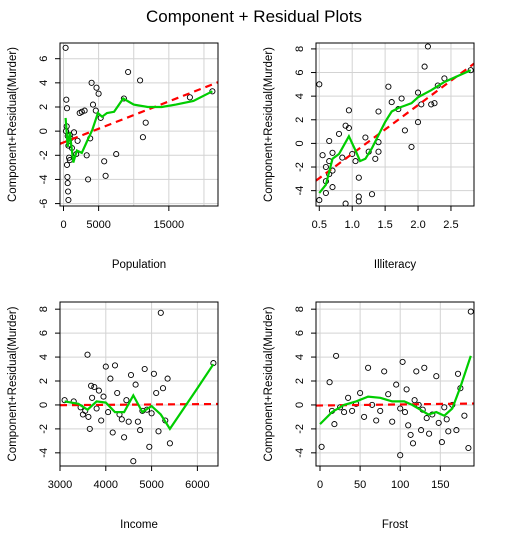 This screenshot has height=551, width=508. I want to click on y-axis-label: Component+Residual(Murder), so click(269, 124).